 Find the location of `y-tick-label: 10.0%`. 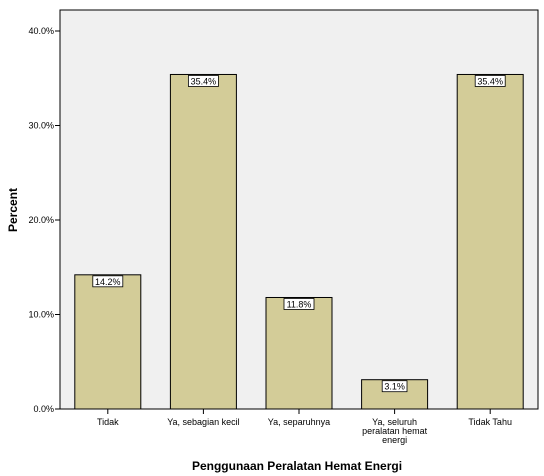

y-tick-label: 10.0% is located at coordinates (41, 315).